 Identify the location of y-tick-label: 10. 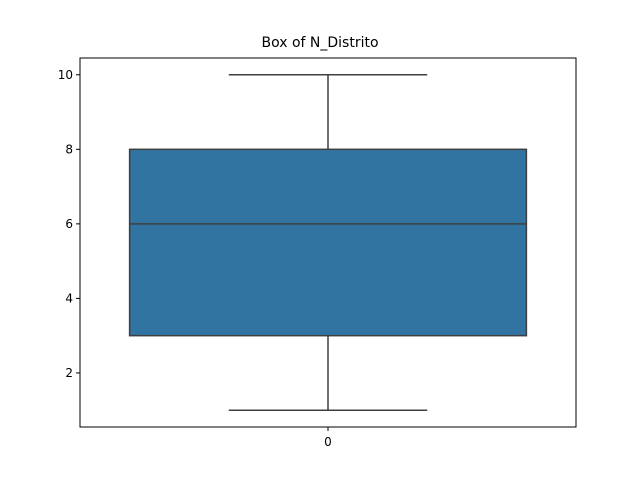
(65, 75).